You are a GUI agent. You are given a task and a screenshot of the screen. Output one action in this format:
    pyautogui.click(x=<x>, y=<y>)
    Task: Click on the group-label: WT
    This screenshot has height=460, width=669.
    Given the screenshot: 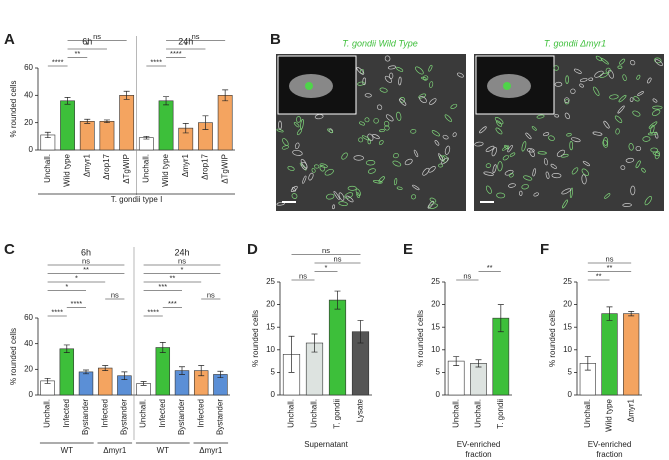 What is the action you would take?
    pyautogui.click(x=67, y=450)
    